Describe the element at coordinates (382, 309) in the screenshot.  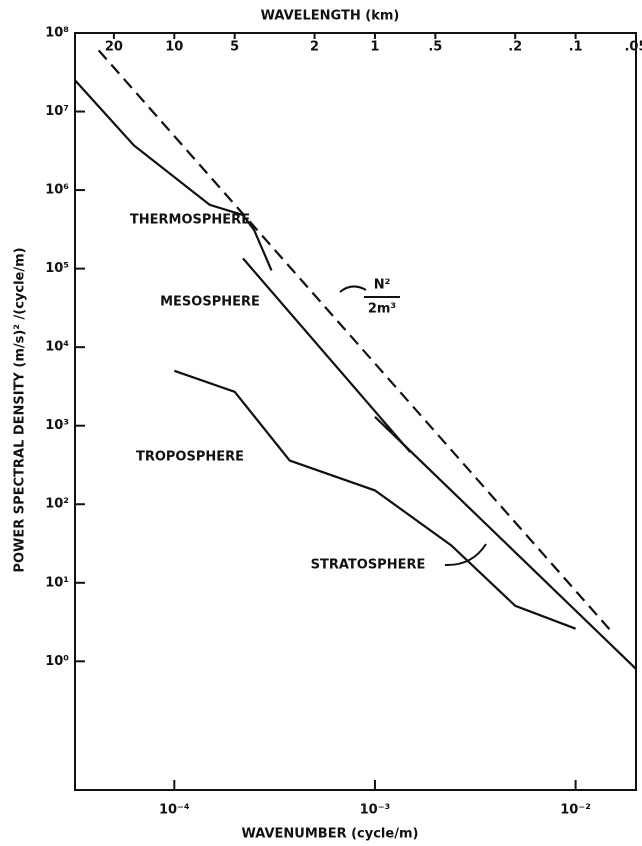
I see `series-label-denominator: 2m³` at that location.